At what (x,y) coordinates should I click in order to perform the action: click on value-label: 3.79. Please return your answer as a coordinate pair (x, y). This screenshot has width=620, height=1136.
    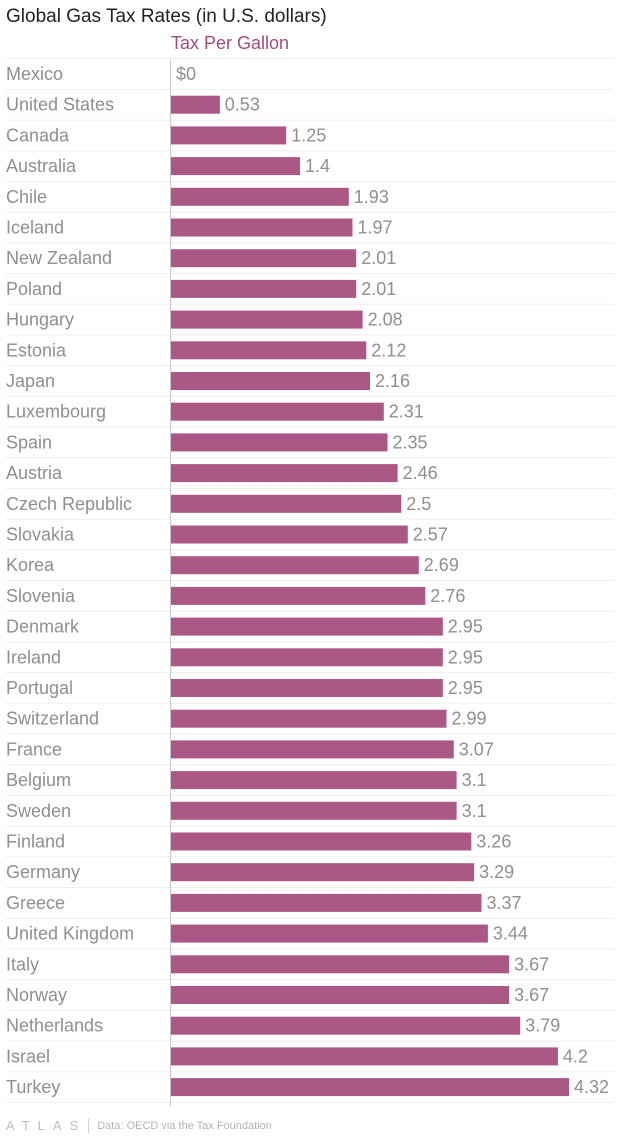
    Looking at the image, I should click on (542, 1026).